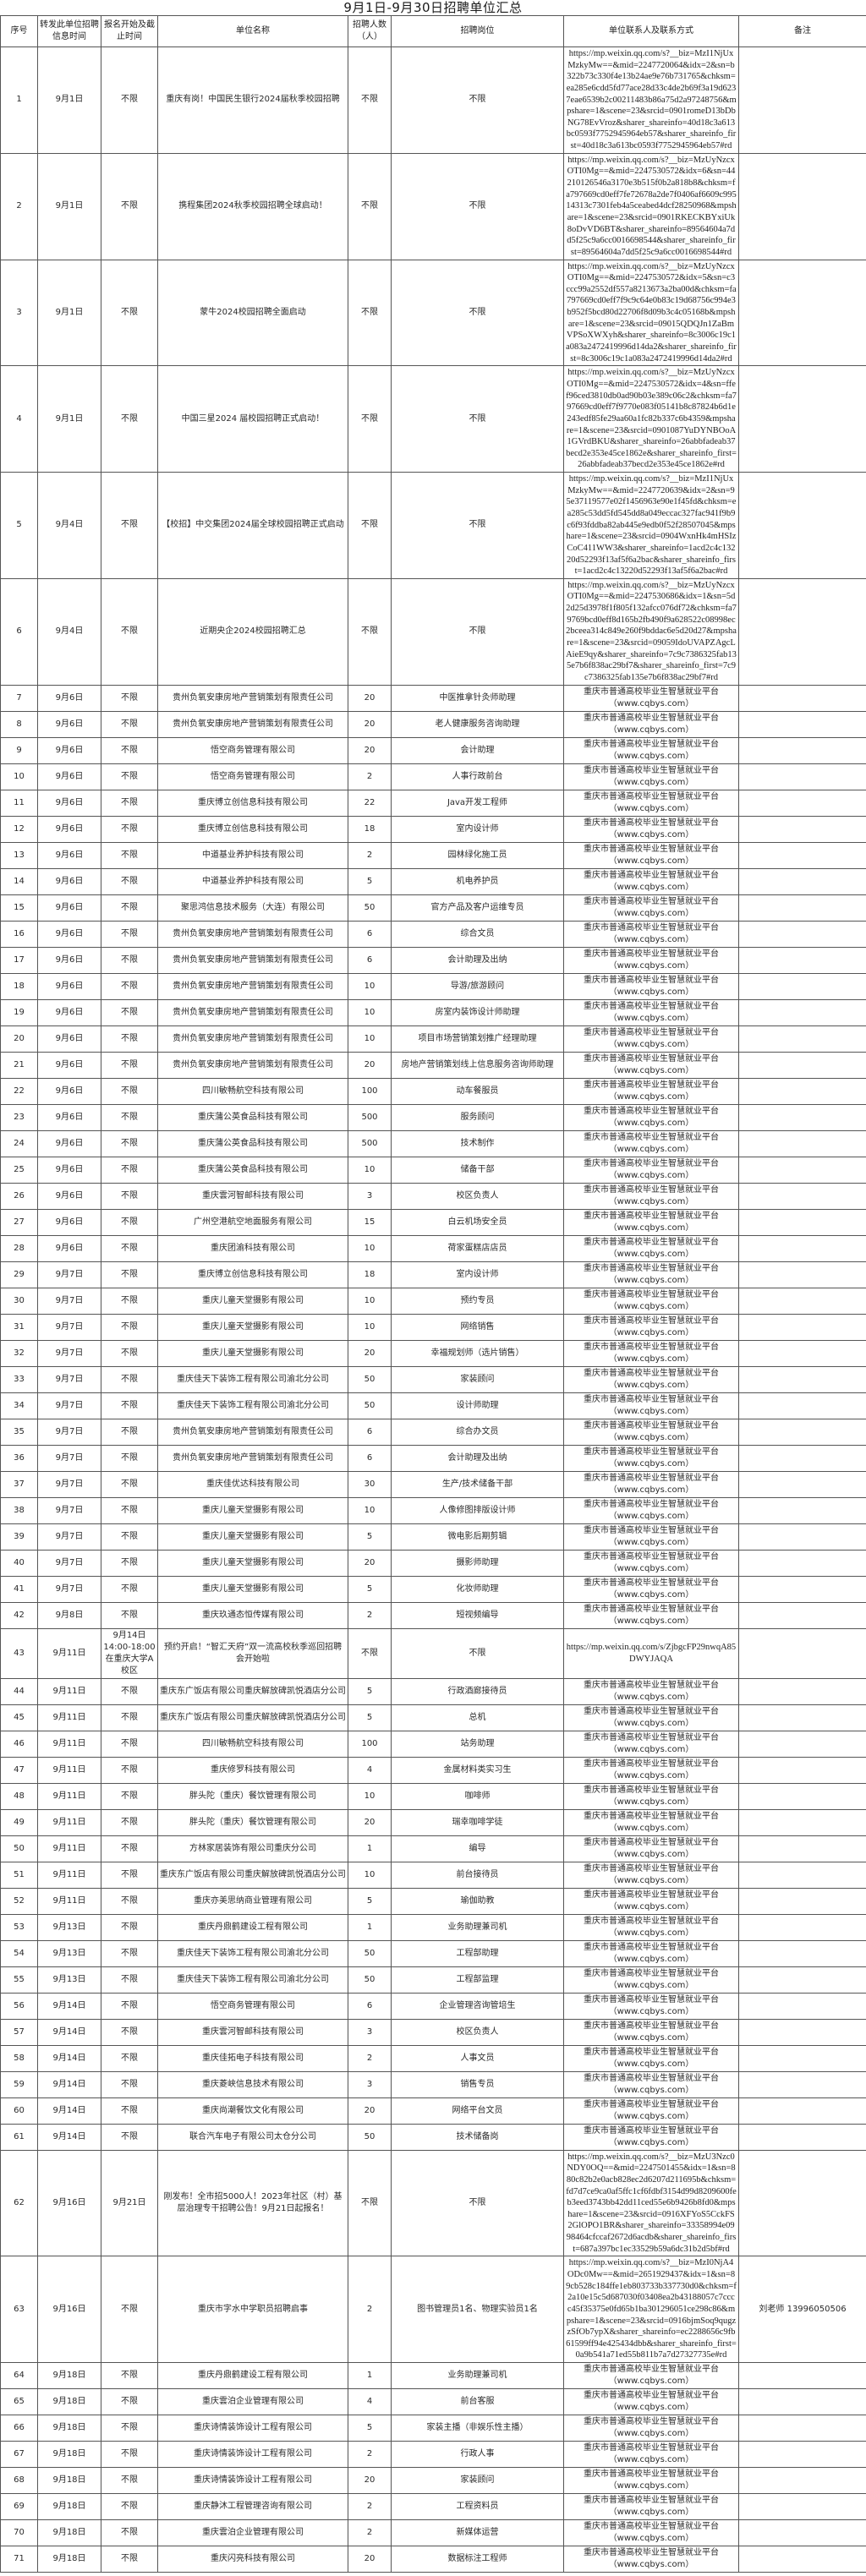  What do you see at coordinates (252, 1091) in the screenshot?
I see `cell-company: 四川敏畅航空科技有限公司` at bounding box center [252, 1091].